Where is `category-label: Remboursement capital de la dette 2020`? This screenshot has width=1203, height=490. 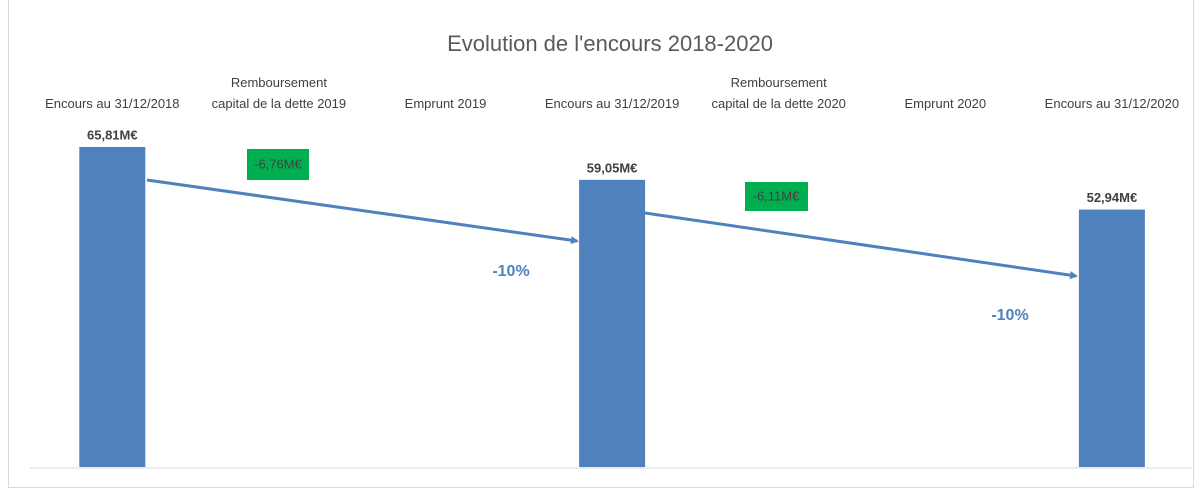 category-label: Remboursement capital de la dette 2020 is located at coordinates (778, 93).